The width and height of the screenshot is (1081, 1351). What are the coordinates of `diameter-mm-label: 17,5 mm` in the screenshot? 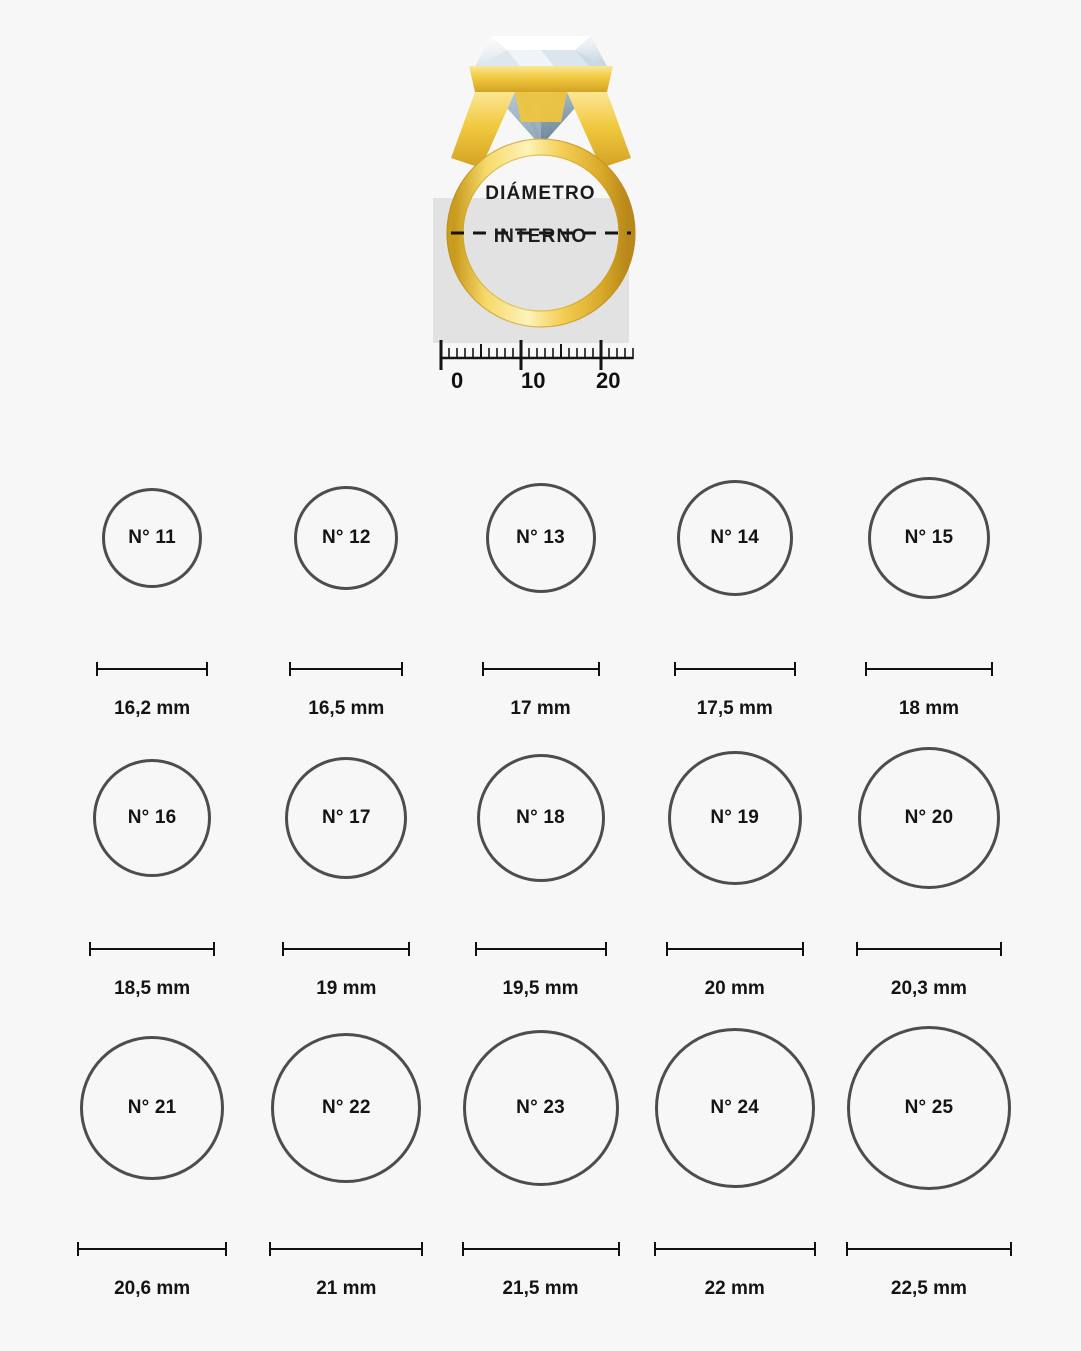 It's located at (734, 708).